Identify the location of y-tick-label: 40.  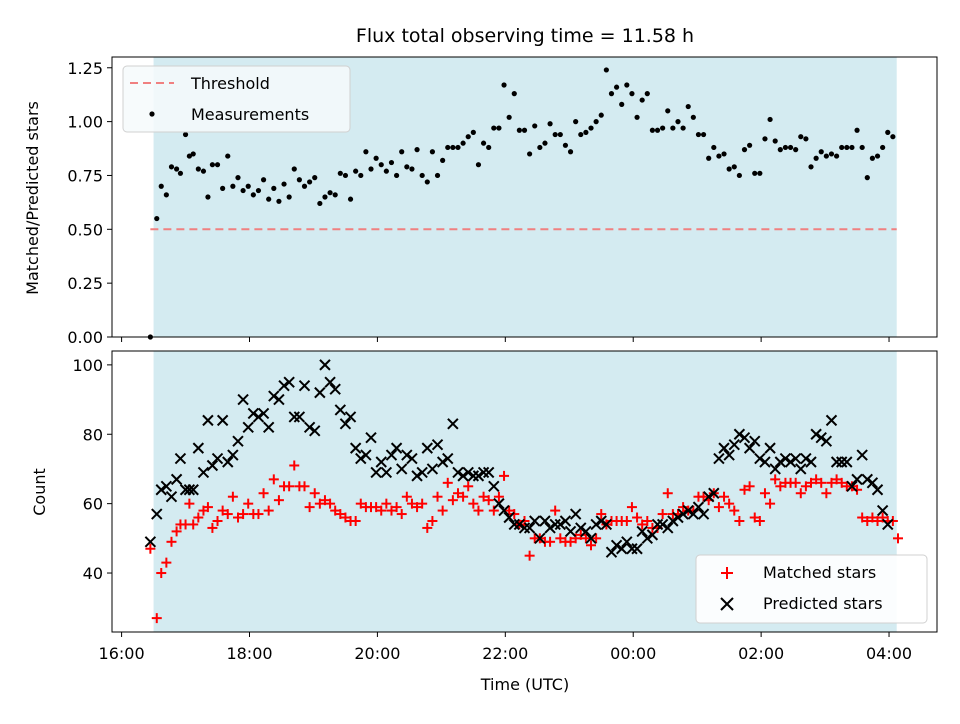
(93, 573).